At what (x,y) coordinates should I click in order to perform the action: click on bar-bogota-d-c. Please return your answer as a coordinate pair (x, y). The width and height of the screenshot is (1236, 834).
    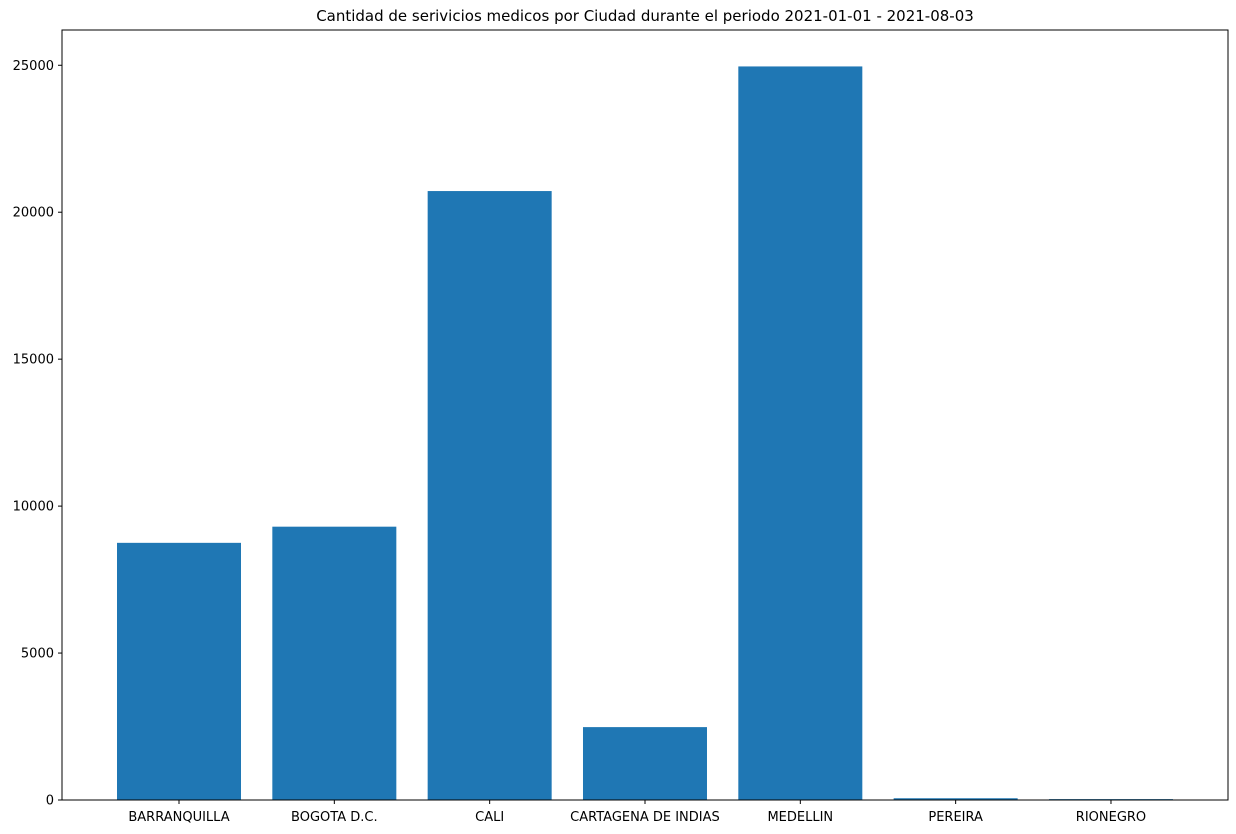
    Looking at the image, I should click on (334, 663).